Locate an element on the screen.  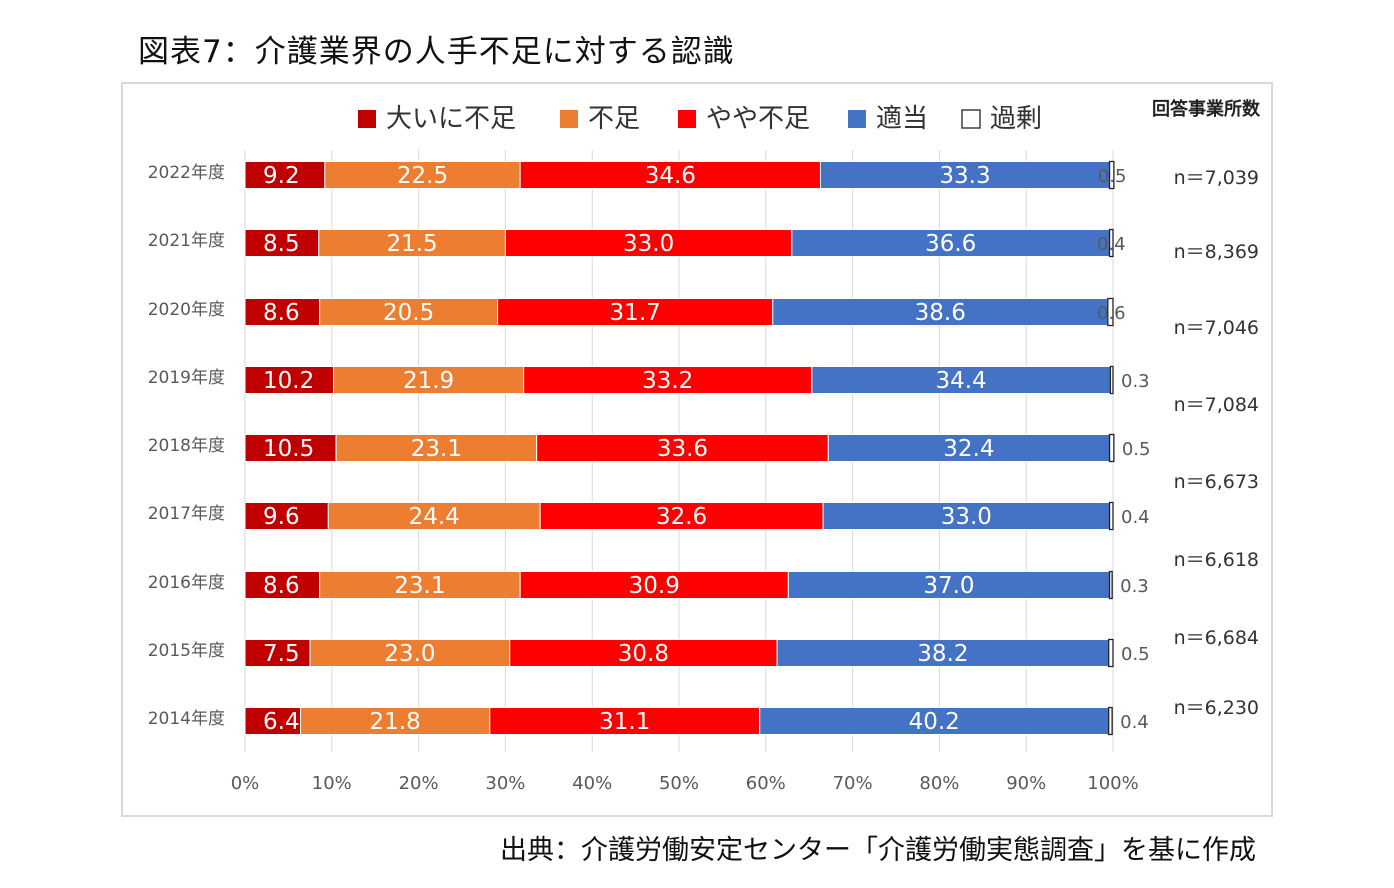
data-label: 7.5 is located at coordinates (281, 654).